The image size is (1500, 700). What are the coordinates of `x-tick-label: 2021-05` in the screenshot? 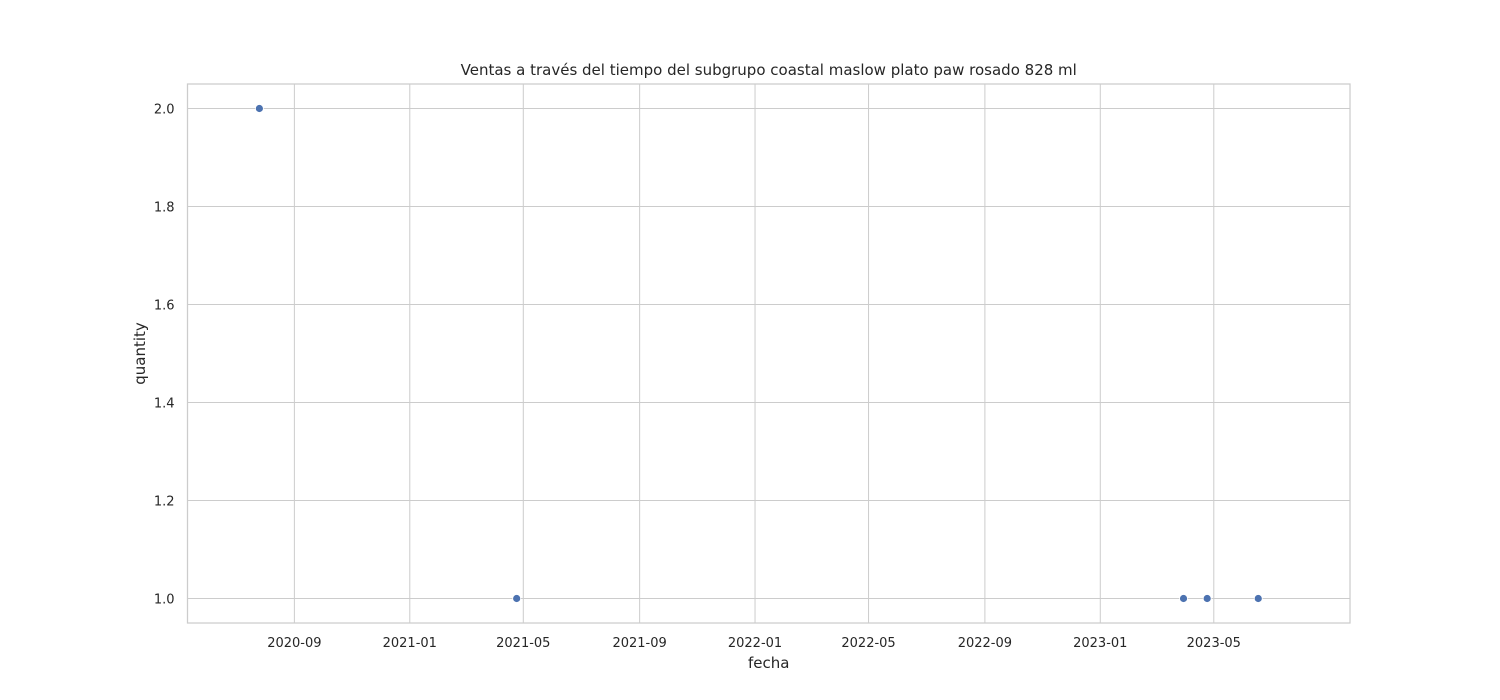 It's located at (523, 643).